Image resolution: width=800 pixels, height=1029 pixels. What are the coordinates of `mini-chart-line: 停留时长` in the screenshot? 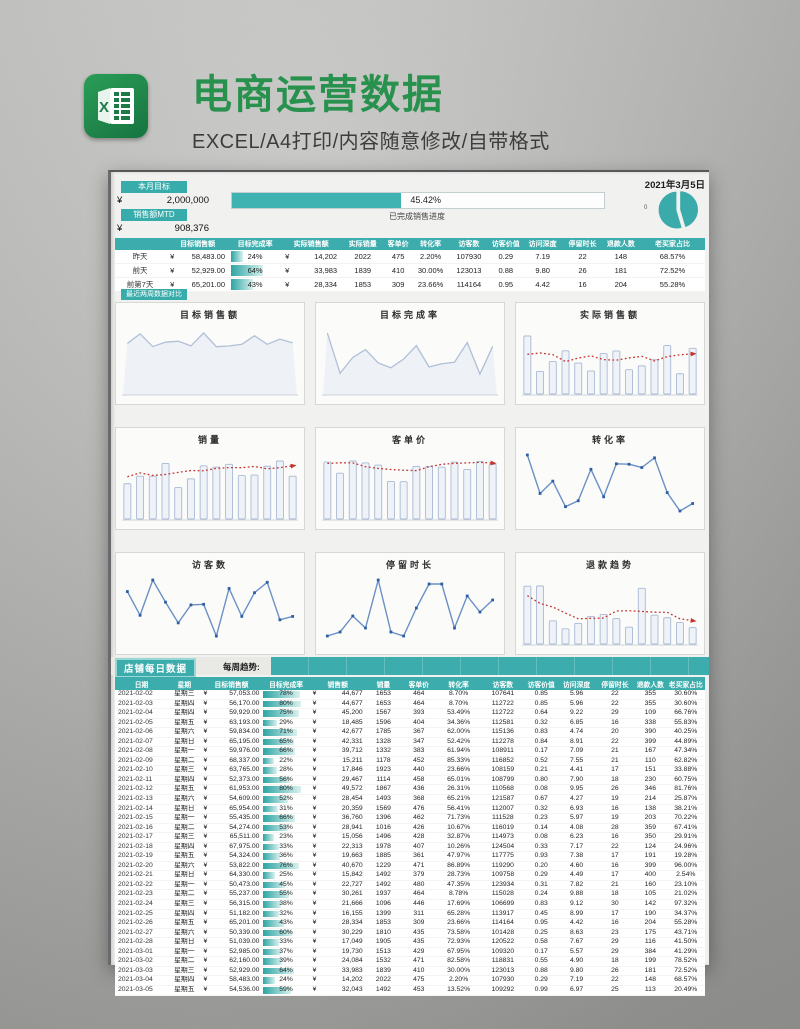 It's located at (410, 603).